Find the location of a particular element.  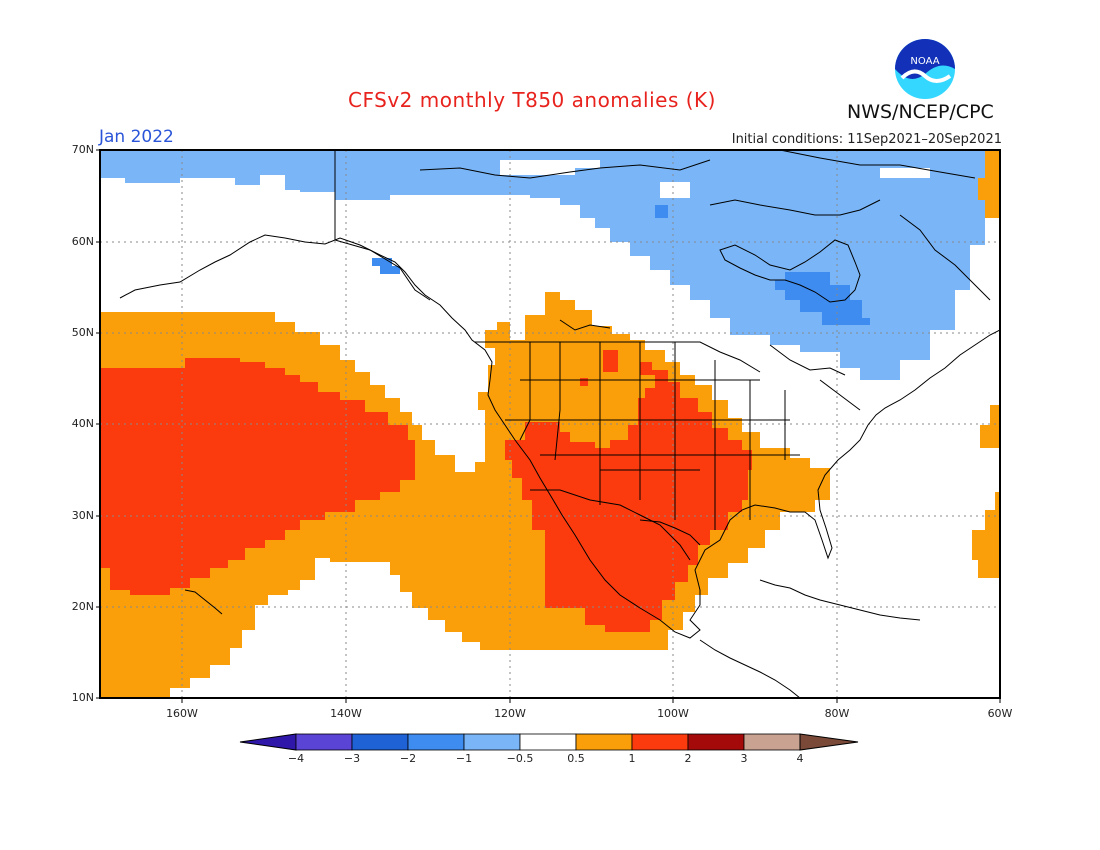

colorbar-tick-label: 3 is located at coordinates (744, 758).